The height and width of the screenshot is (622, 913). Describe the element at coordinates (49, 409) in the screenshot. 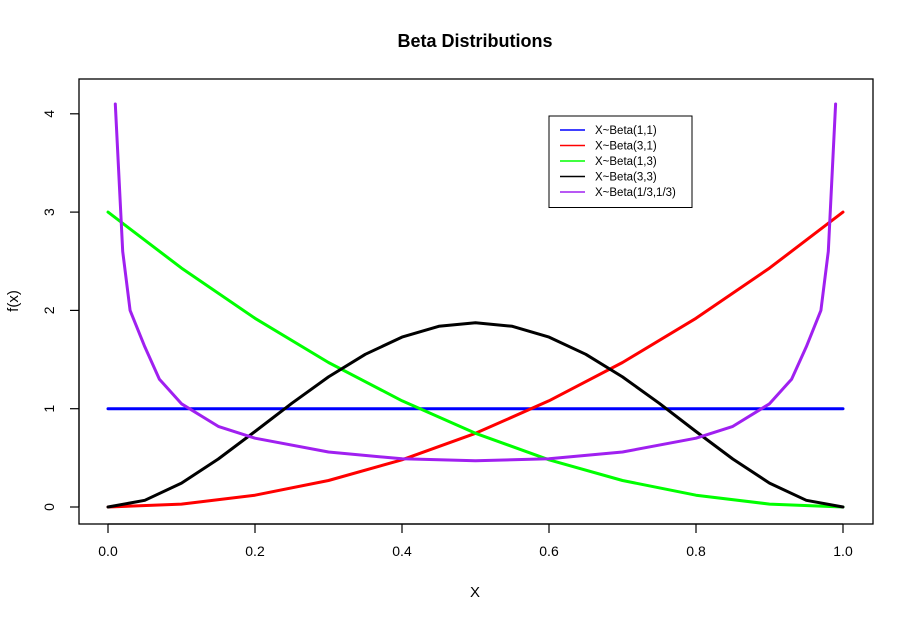

I see `y-tick-label: 1` at that location.